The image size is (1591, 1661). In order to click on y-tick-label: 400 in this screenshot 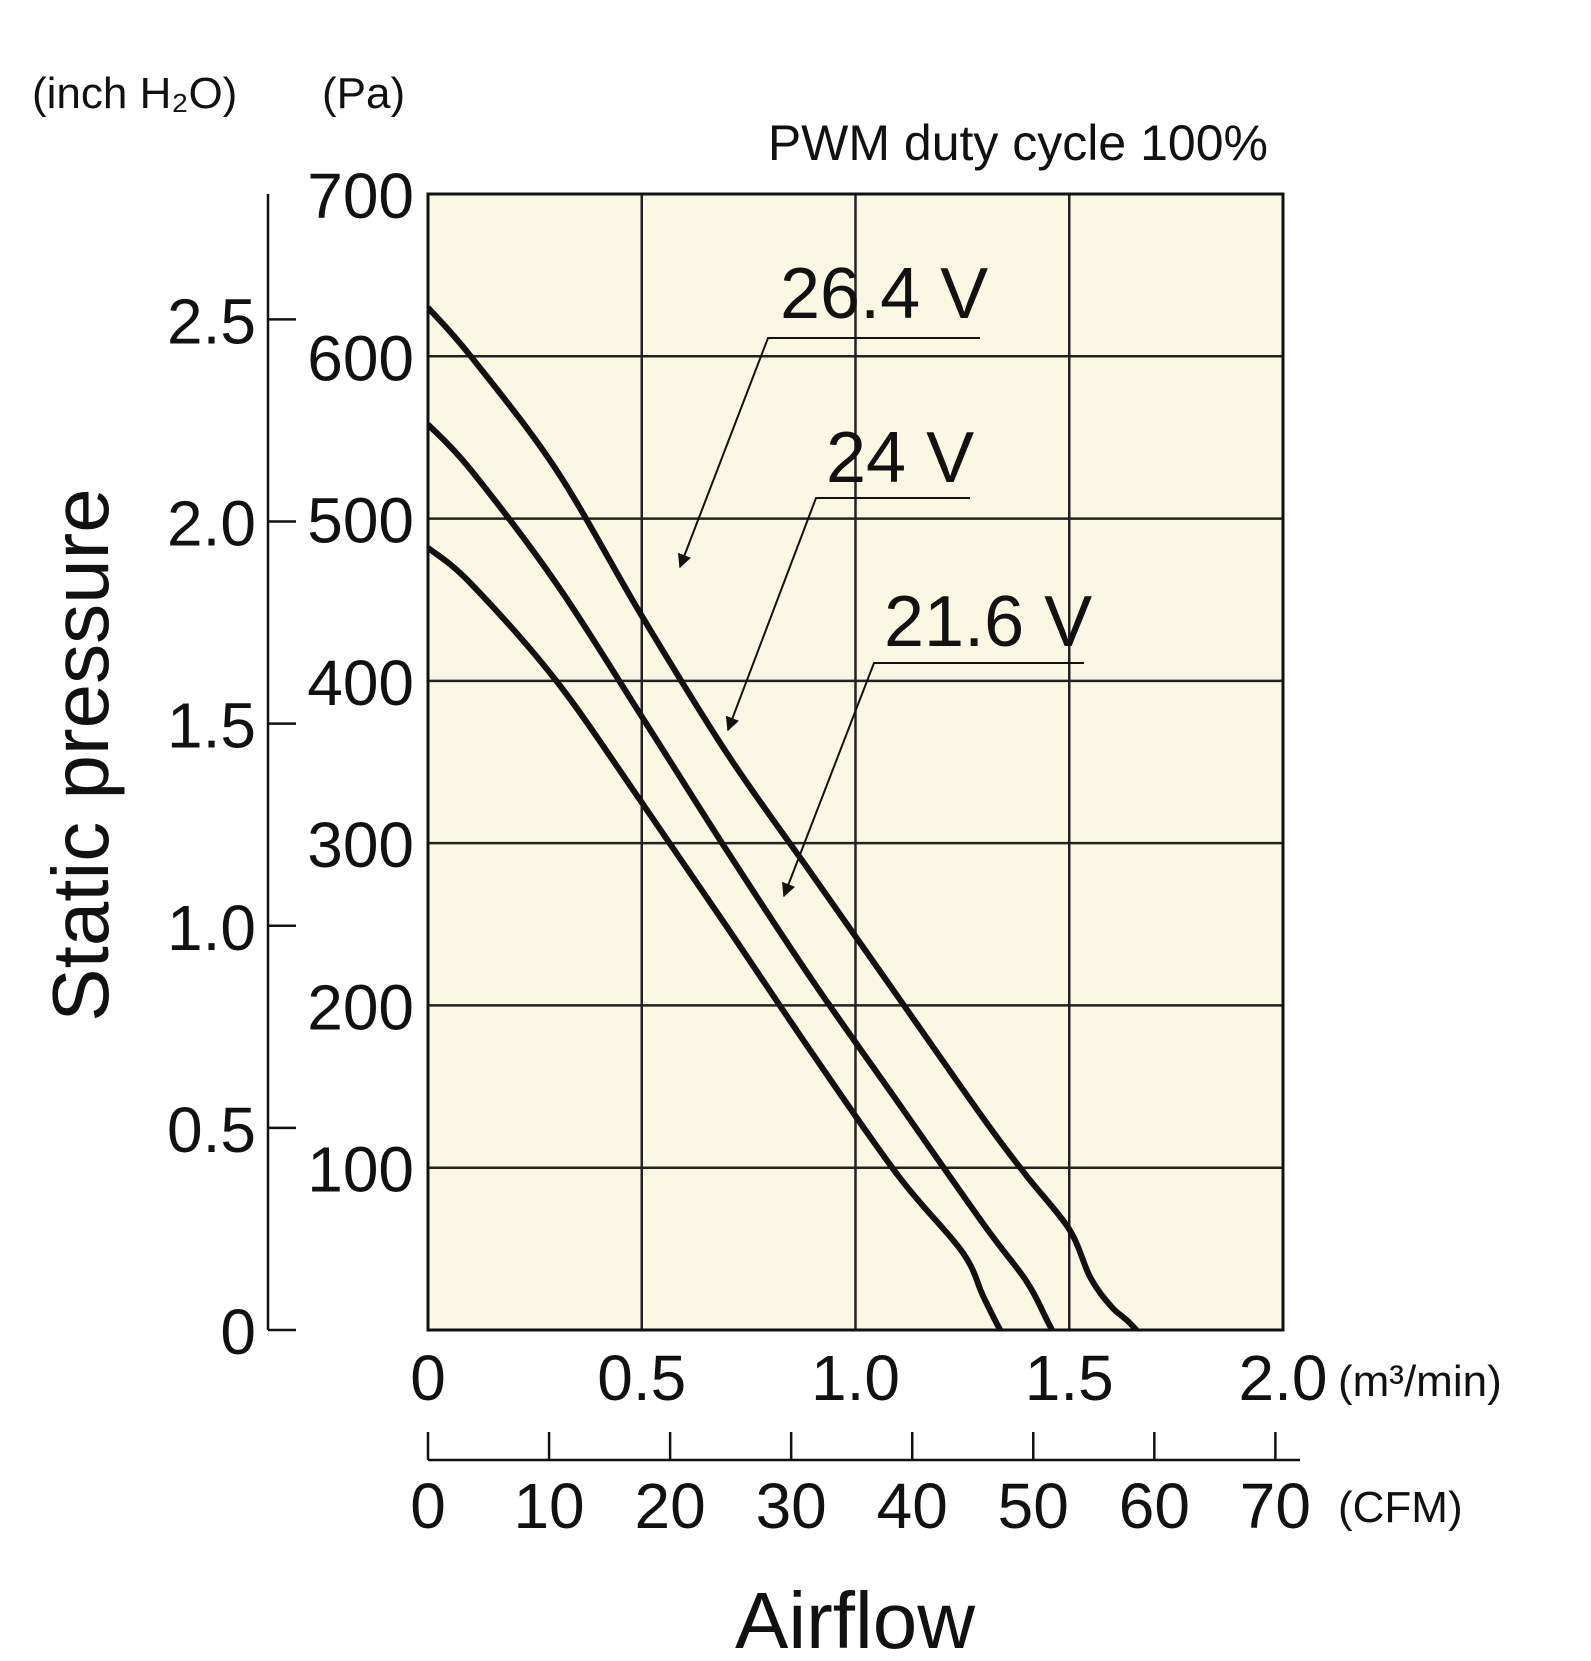, I will do `click(360, 683)`.